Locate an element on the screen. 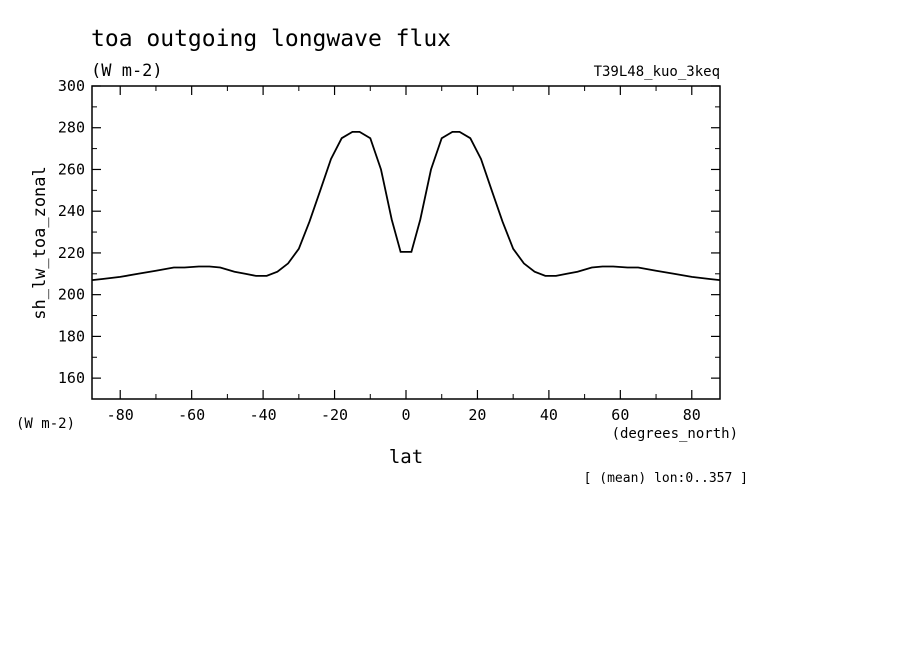 This screenshot has height=654, width=904. x-tick-label: 40 is located at coordinates (549, 415).